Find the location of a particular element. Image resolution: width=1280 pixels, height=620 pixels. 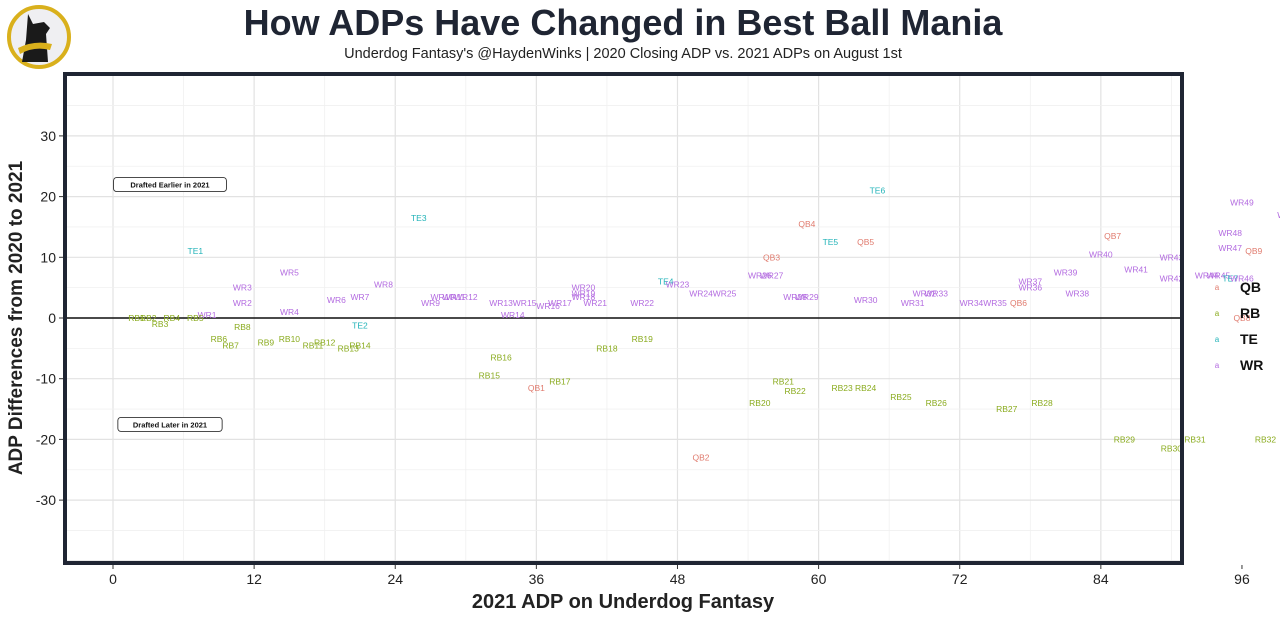

x-tick-label: 48 is located at coordinates (678, 579).